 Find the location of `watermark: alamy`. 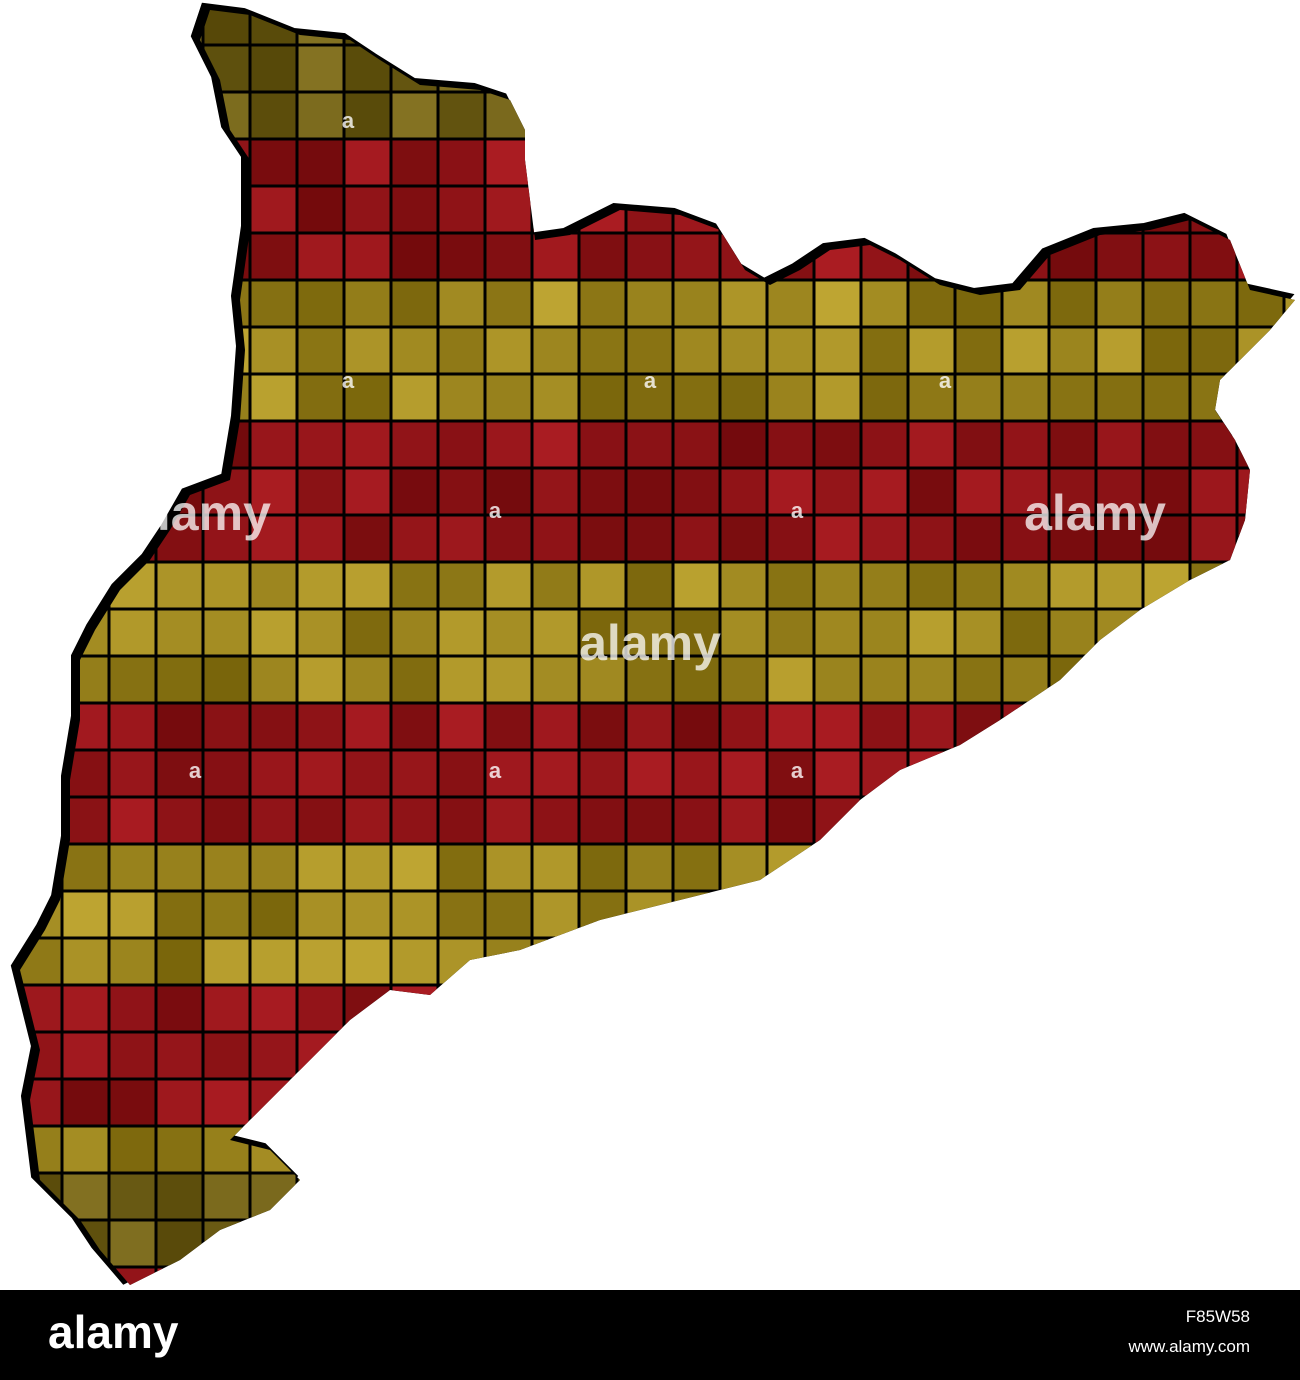

watermark: alamy is located at coordinates (200, 513).